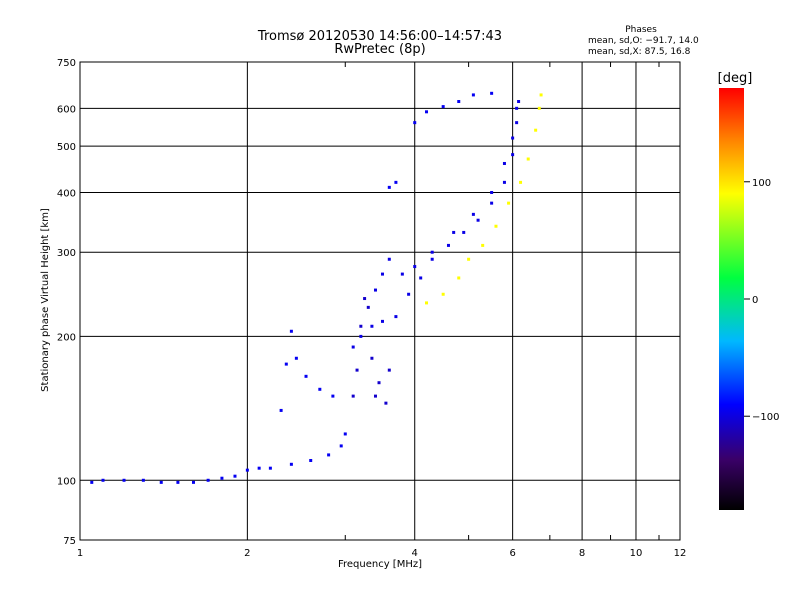 The width and height of the screenshot is (800, 600). Describe the element at coordinates (80, 553) in the screenshot. I see `x-tick-label: 1` at that location.